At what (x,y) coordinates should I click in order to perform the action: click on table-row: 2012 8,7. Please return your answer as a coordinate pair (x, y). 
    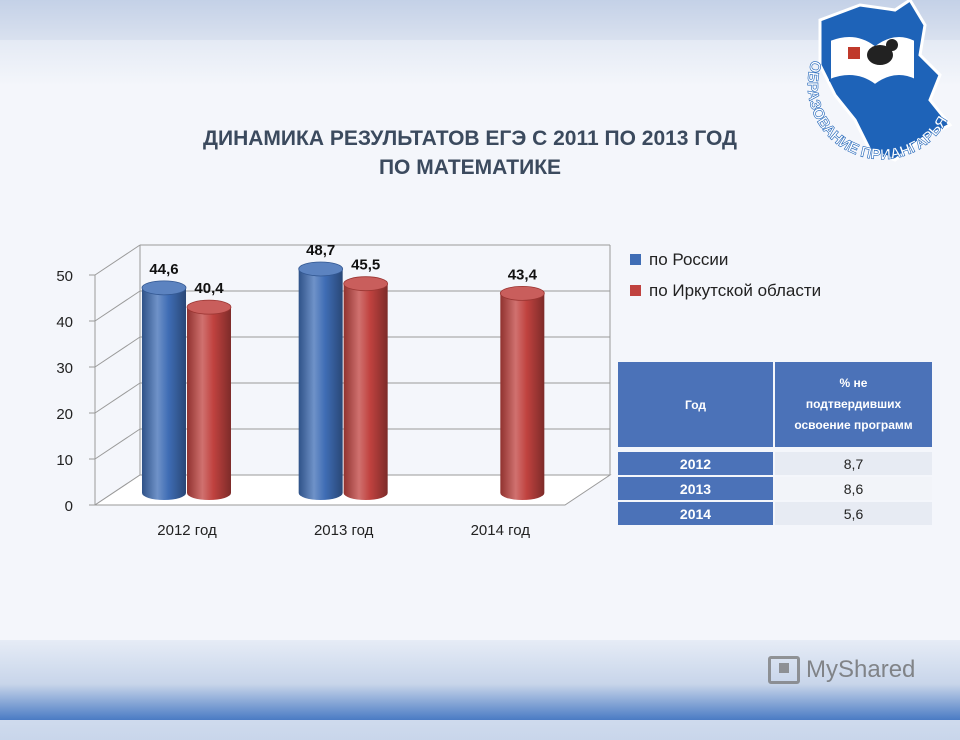
    Looking at the image, I should click on (775, 463).